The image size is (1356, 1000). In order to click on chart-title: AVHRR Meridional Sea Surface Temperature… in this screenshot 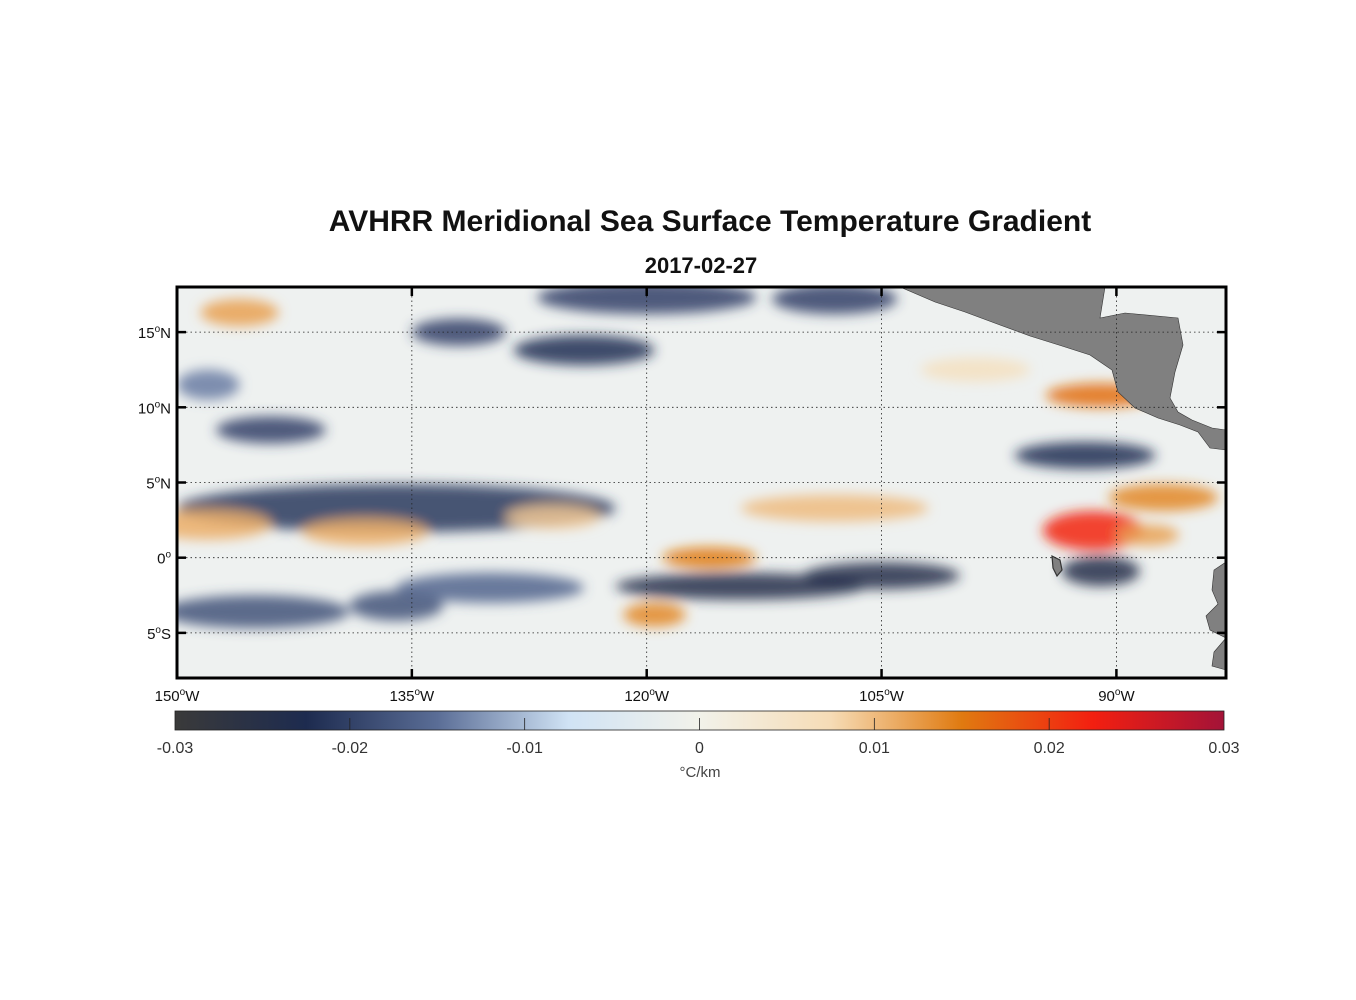, I will do `click(710, 221)`.